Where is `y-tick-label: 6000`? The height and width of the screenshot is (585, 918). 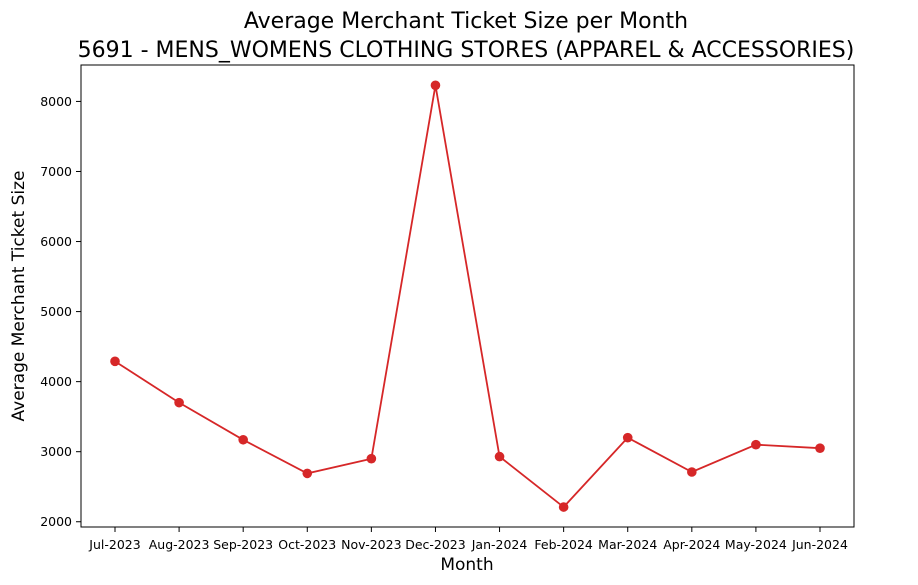 y-tick-label: 6000 is located at coordinates (56, 241).